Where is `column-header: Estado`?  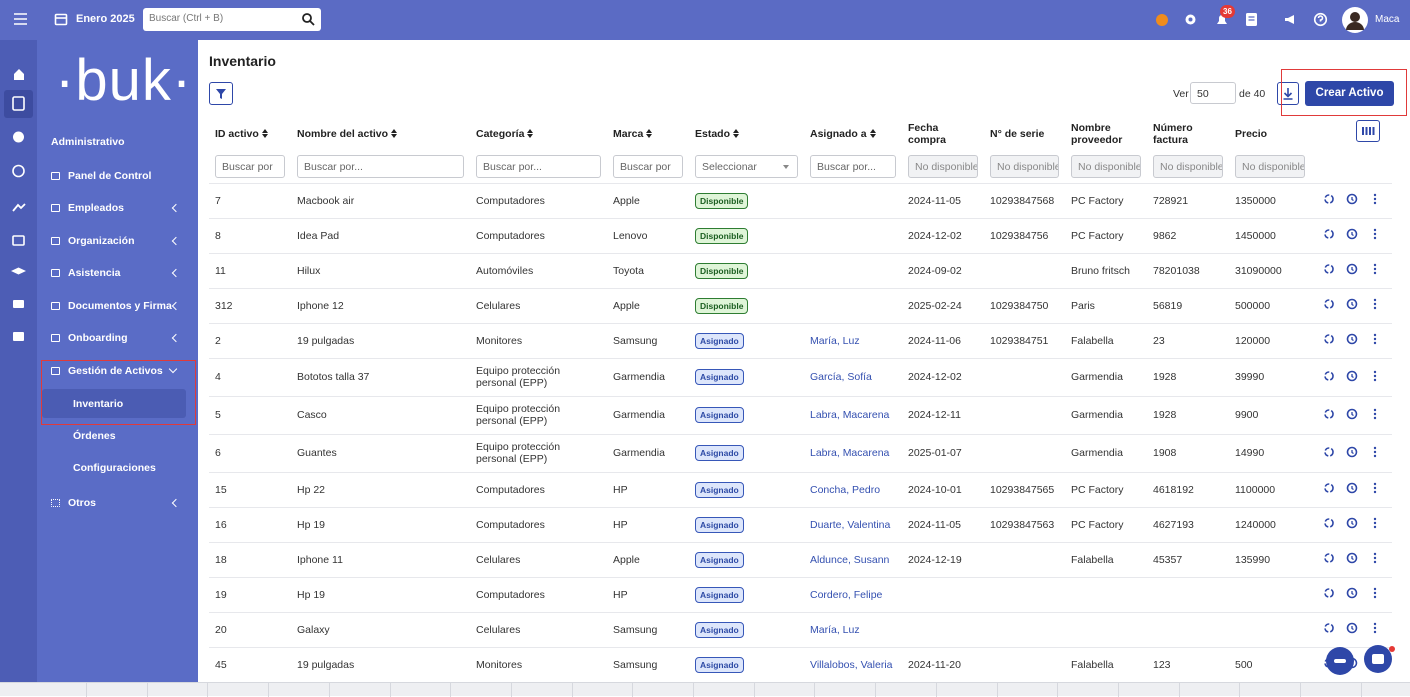 column-header: Estado is located at coordinates (746, 133).